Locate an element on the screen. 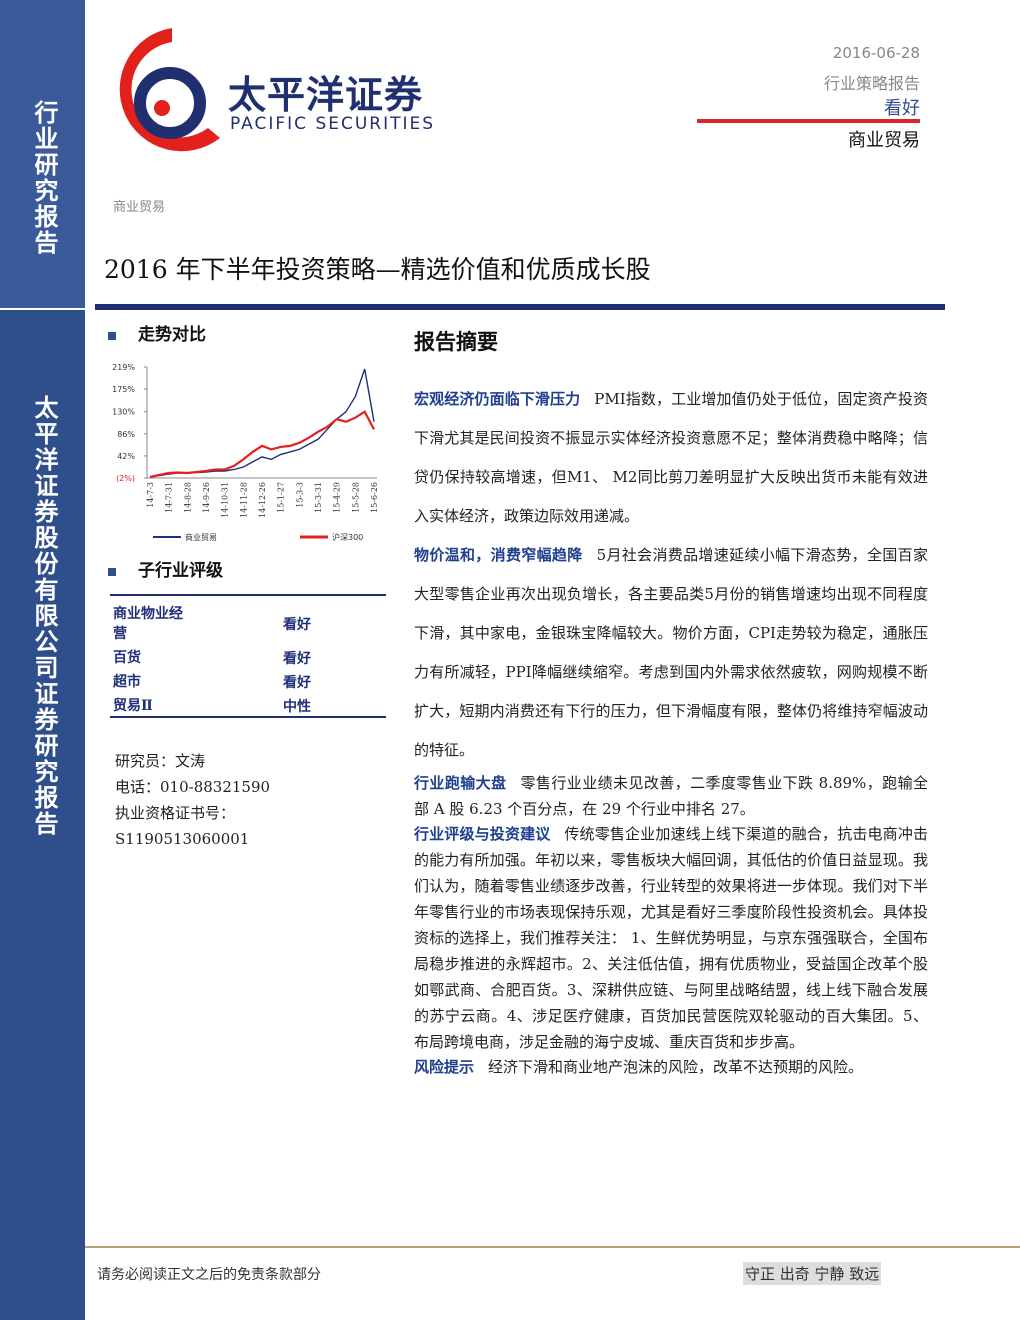 Image resolution: width=1020 pixels, height=1320 pixels. x-tick-label: 15-3-31 is located at coordinates (318, 497).